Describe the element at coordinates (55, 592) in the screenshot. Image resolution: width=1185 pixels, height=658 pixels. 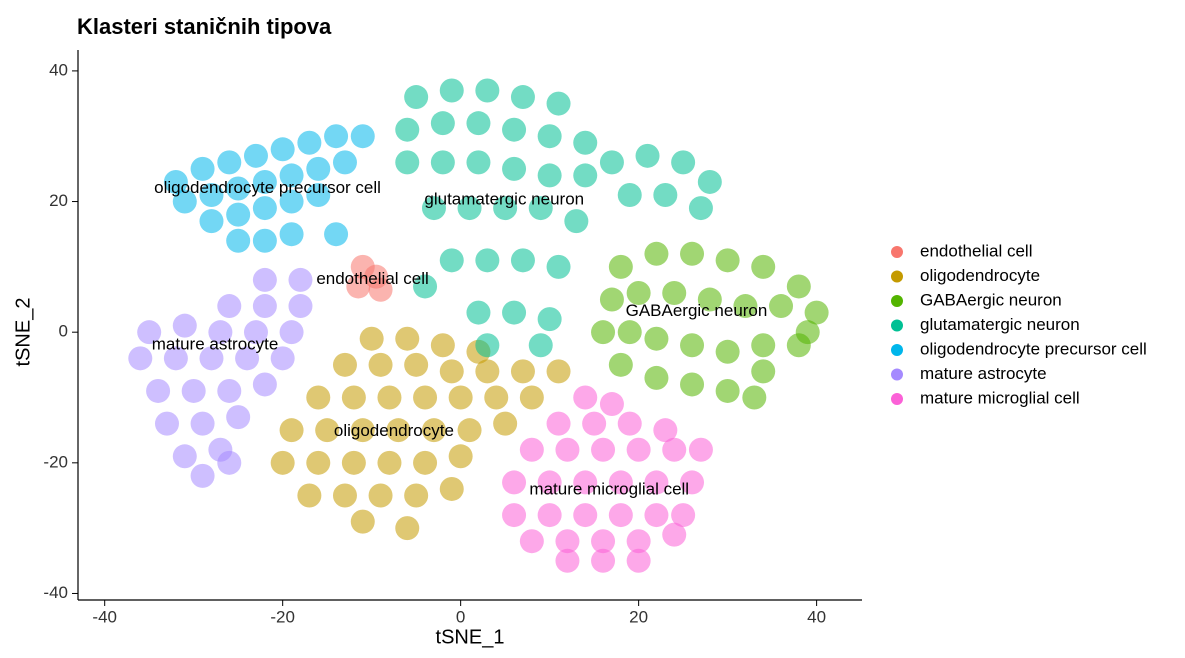
I see `y-tick-label: -40` at that location.